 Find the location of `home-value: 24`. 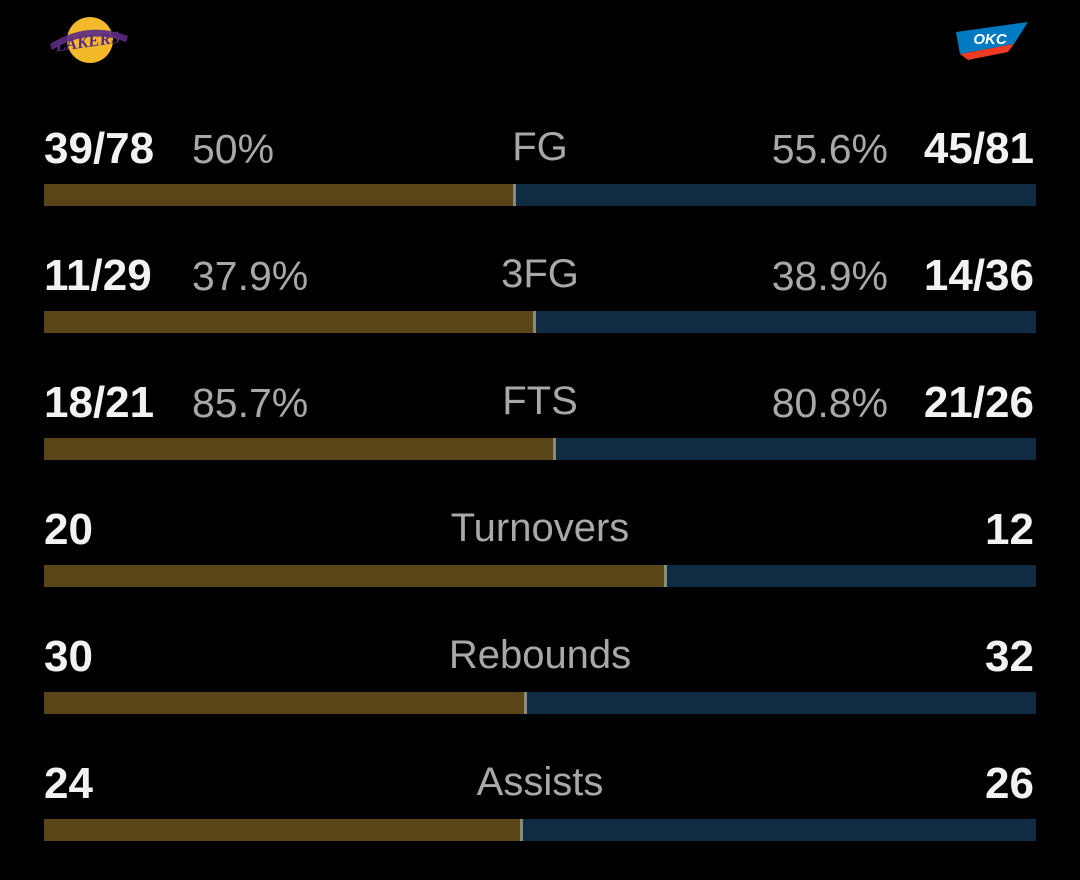

home-value: 24 is located at coordinates (68, 783).